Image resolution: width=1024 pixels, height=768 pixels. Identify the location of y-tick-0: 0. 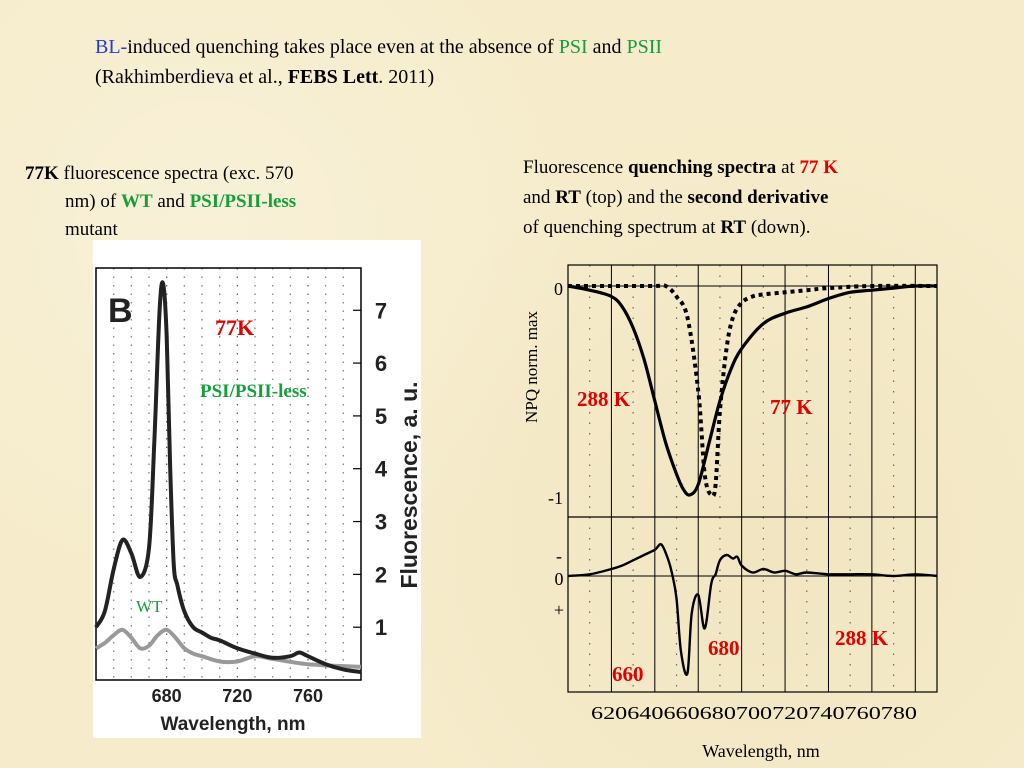
(558, 289).